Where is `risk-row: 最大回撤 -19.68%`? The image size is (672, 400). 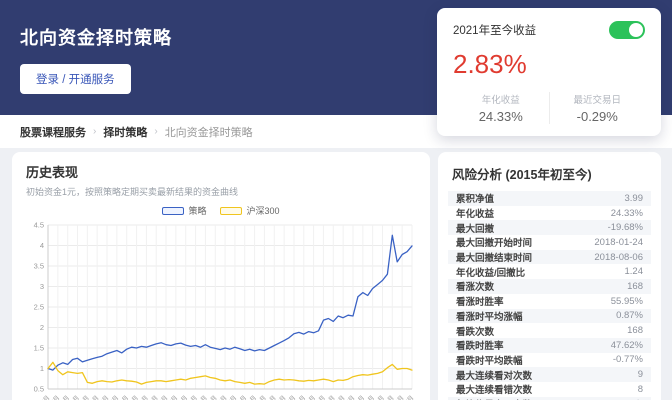 risk-row: 最大回撤 -19.68% is located at coordinates (549, 228).